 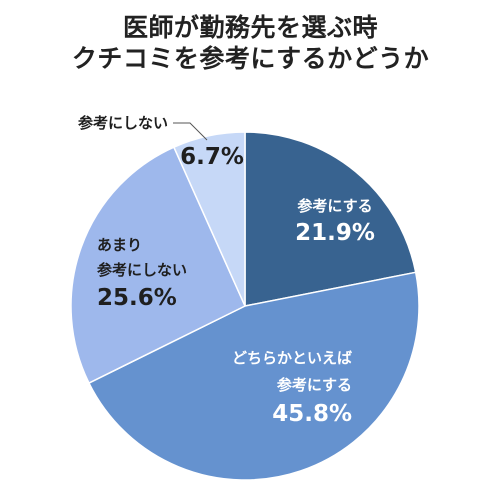 I want to click on slice-value-4: 6.7%, so click(x=212, y=157).